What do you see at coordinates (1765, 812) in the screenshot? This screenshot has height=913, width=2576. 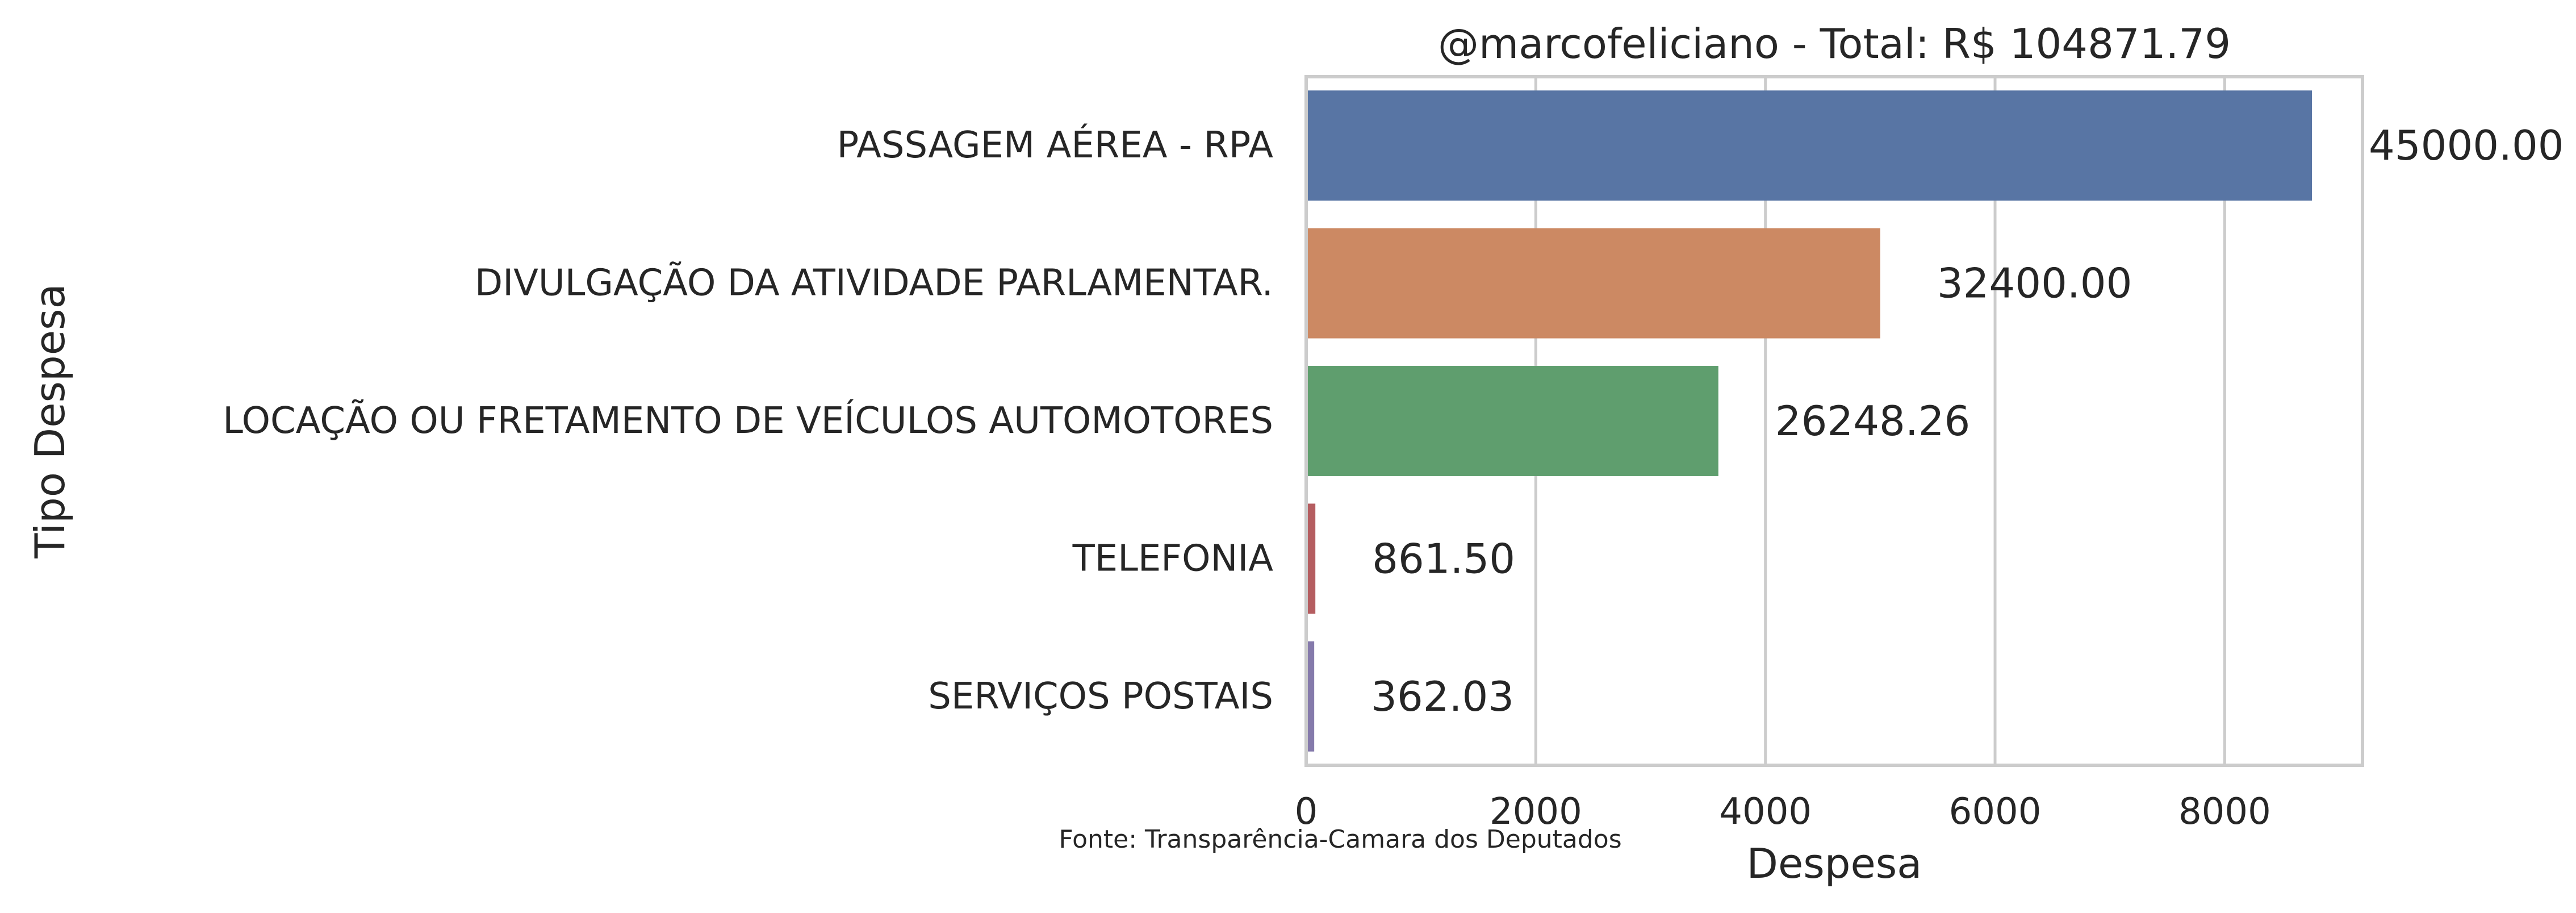 I see `x-tick-label: 4000` at bounding box center [1765, 812].